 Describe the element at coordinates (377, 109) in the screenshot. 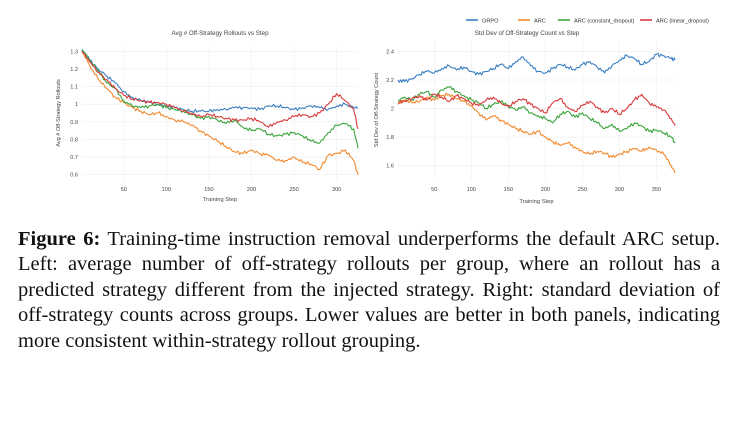

I see `y-axis-label: Std Dev of Off-Strategy Count` at that location.